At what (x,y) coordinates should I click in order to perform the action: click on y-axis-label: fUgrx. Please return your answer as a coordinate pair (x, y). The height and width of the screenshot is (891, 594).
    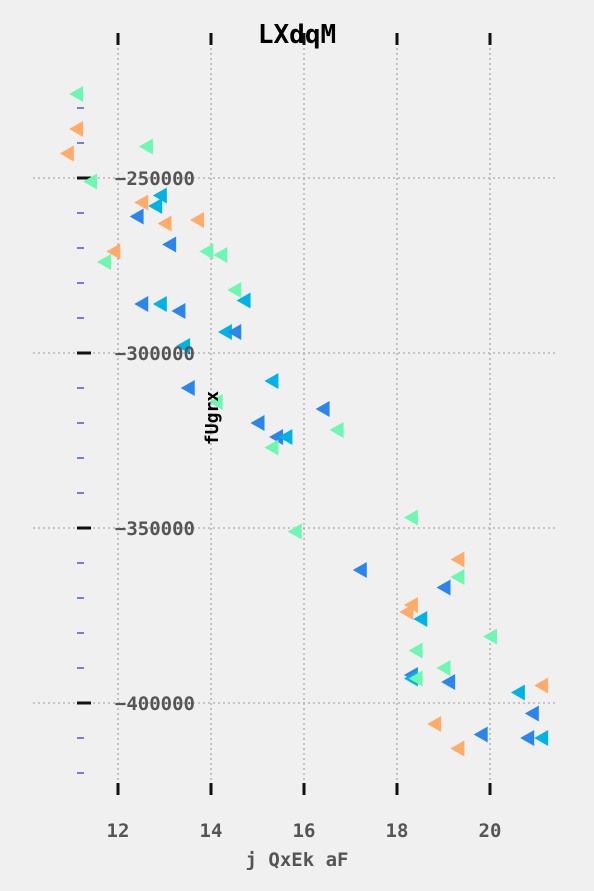
    Looking at the image, I should click on (212, 418).